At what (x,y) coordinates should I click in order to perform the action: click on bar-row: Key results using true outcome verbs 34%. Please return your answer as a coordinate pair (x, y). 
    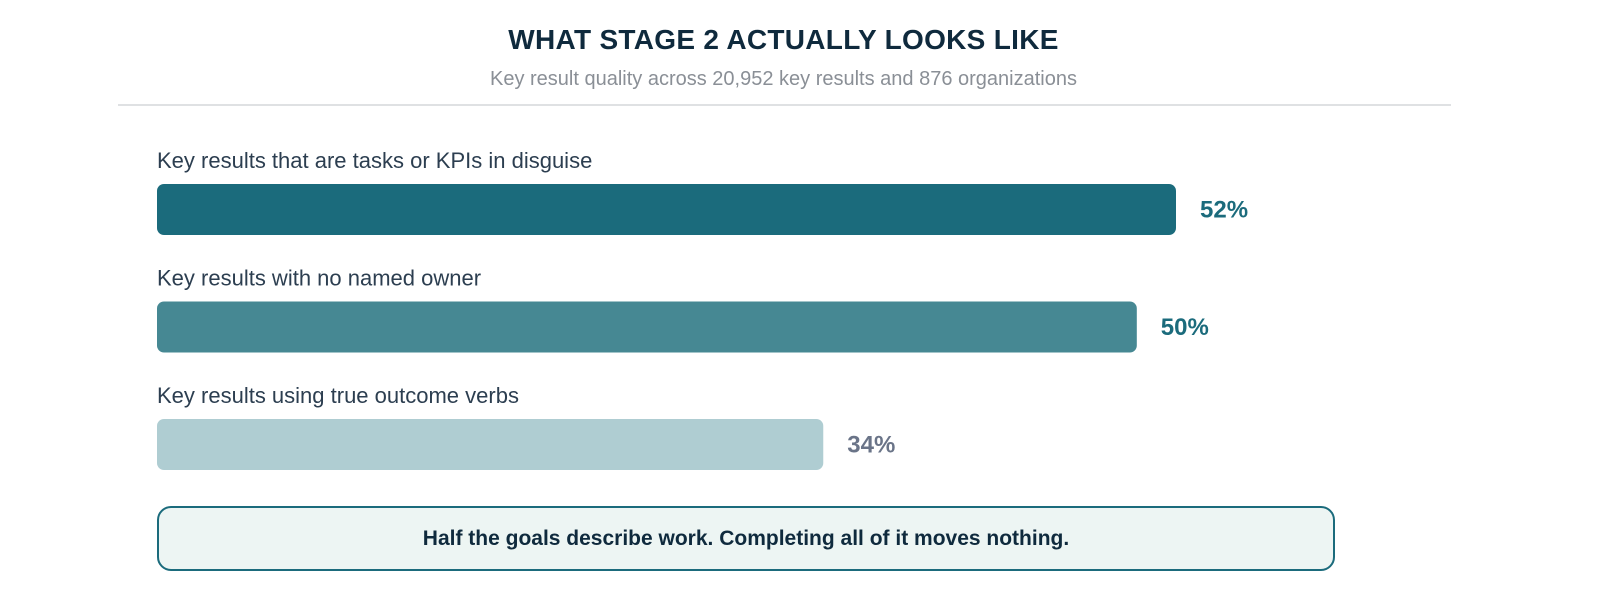
    Looking at the image, I should click on (526, 426).